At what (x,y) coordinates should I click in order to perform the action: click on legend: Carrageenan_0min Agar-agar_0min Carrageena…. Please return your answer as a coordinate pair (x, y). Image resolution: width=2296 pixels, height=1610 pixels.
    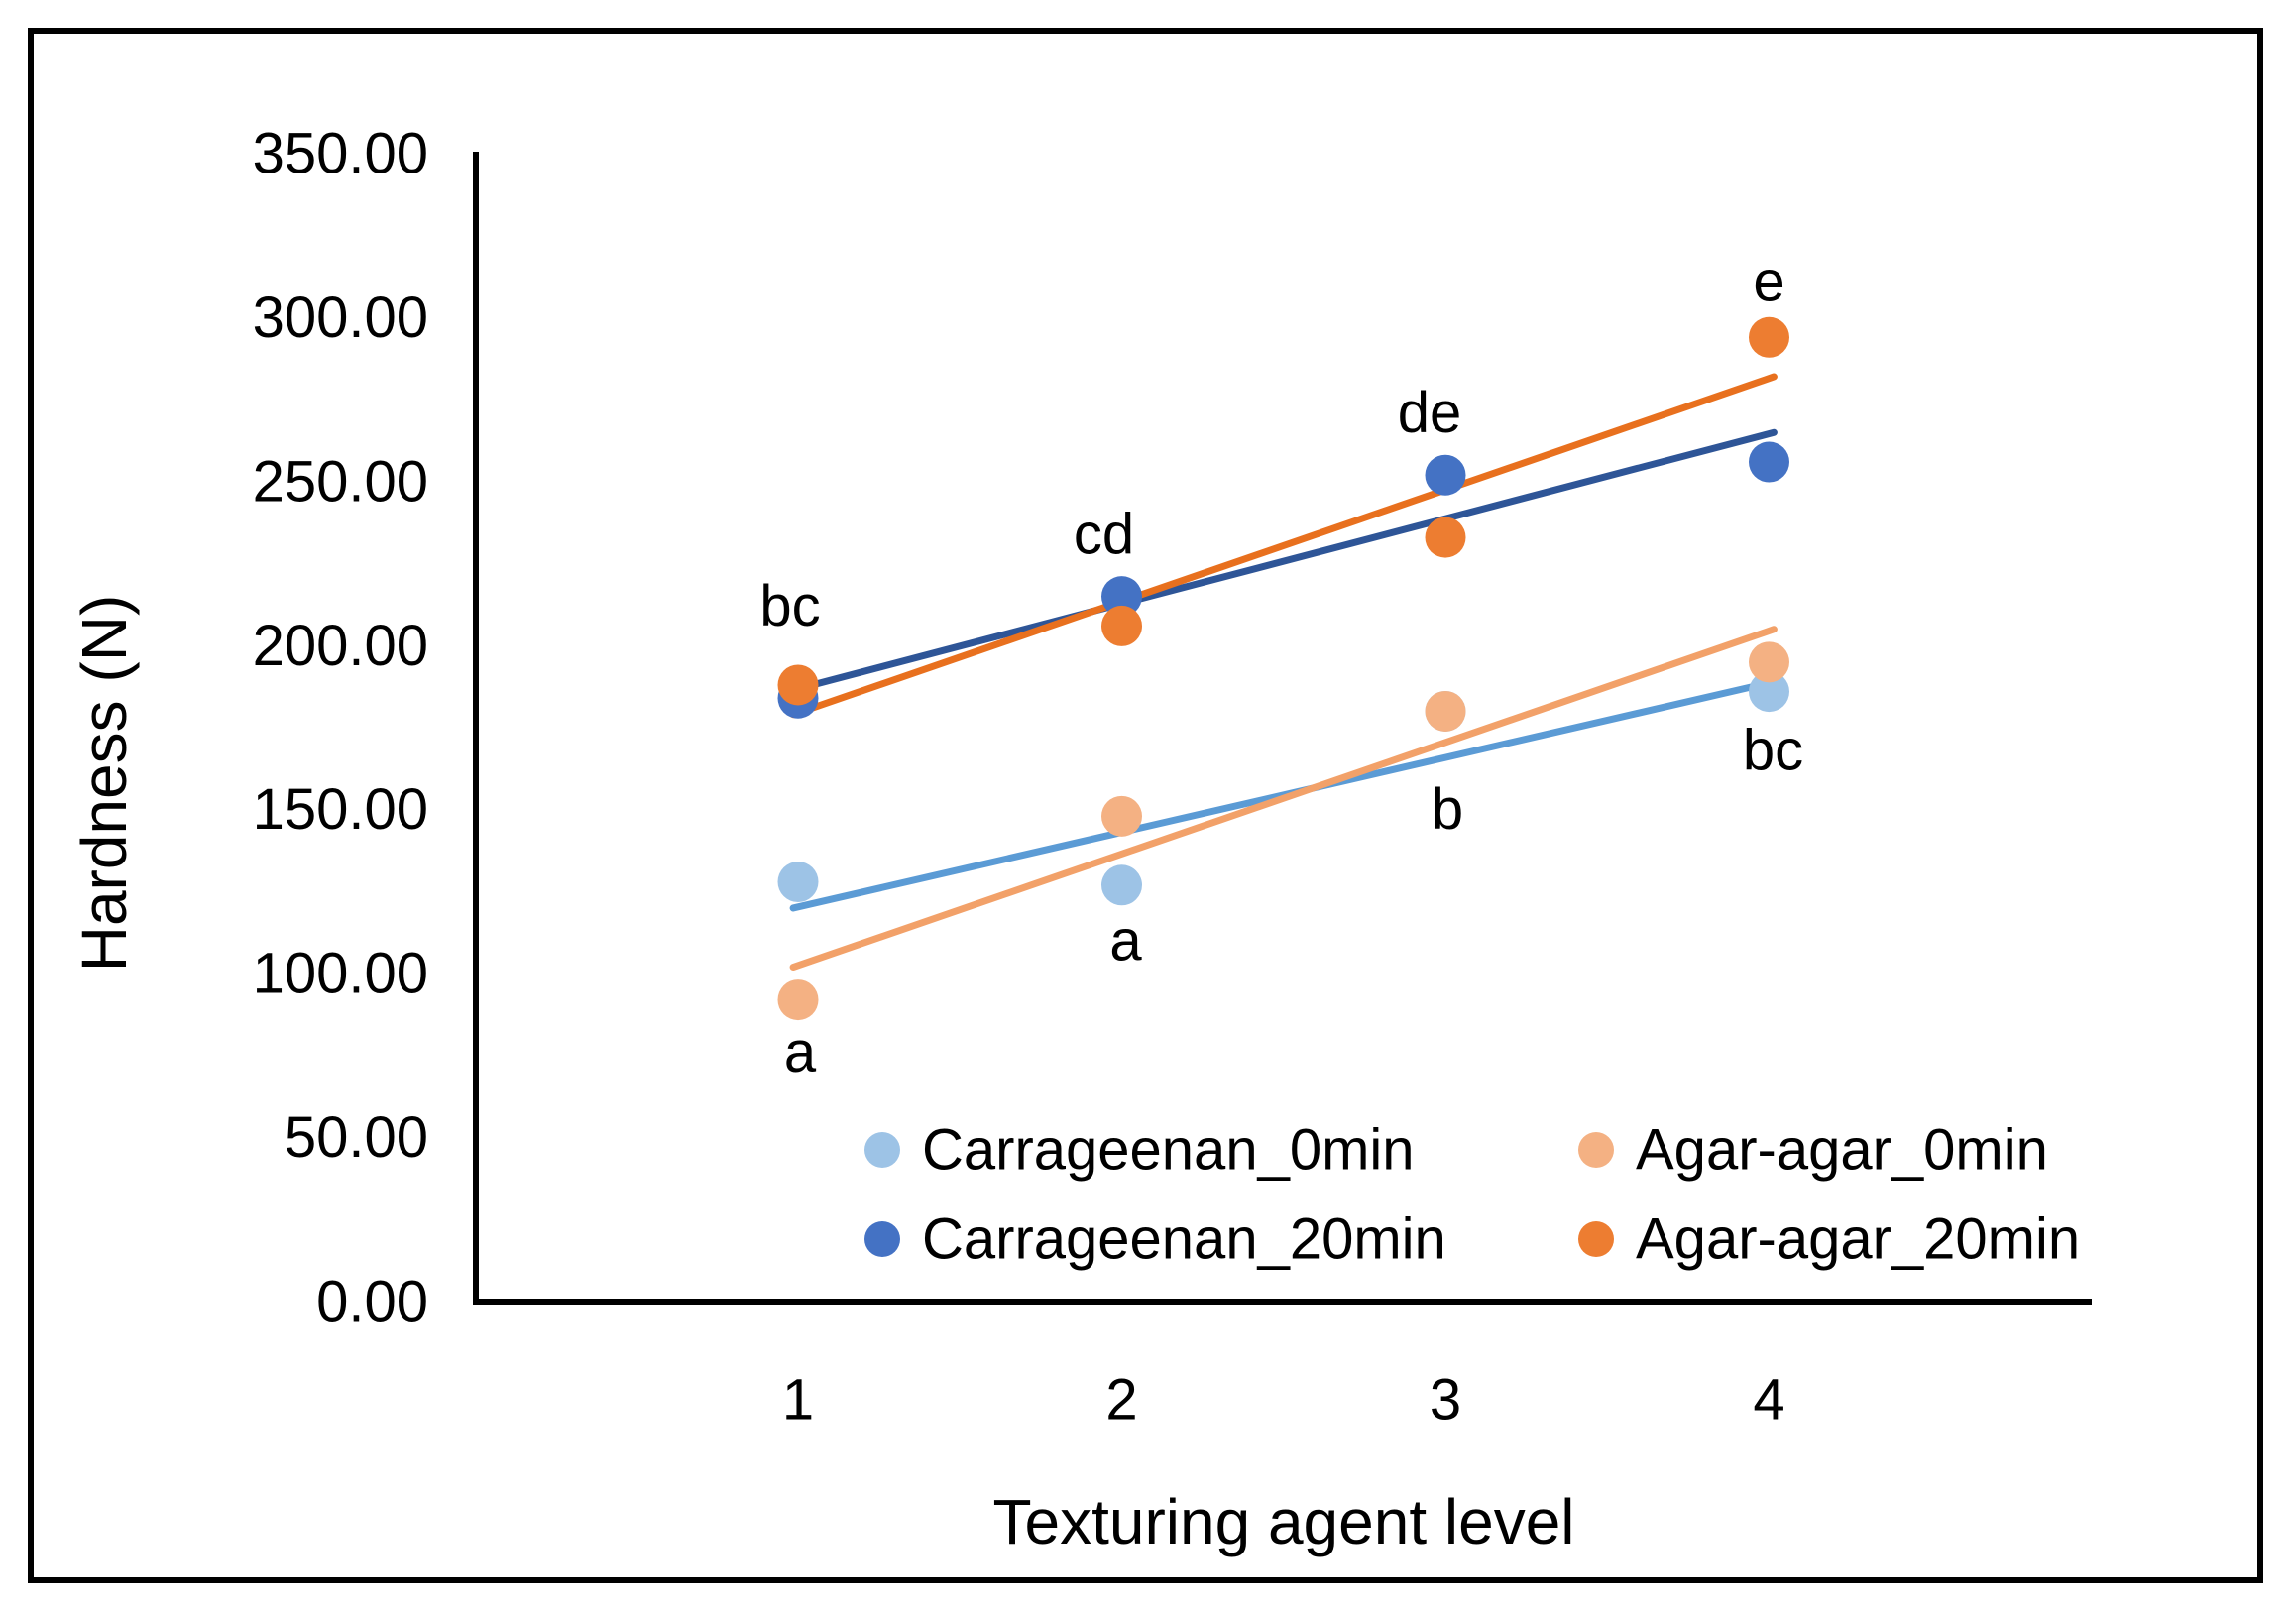
    Looking at the image, I should click on (1472, 1195).